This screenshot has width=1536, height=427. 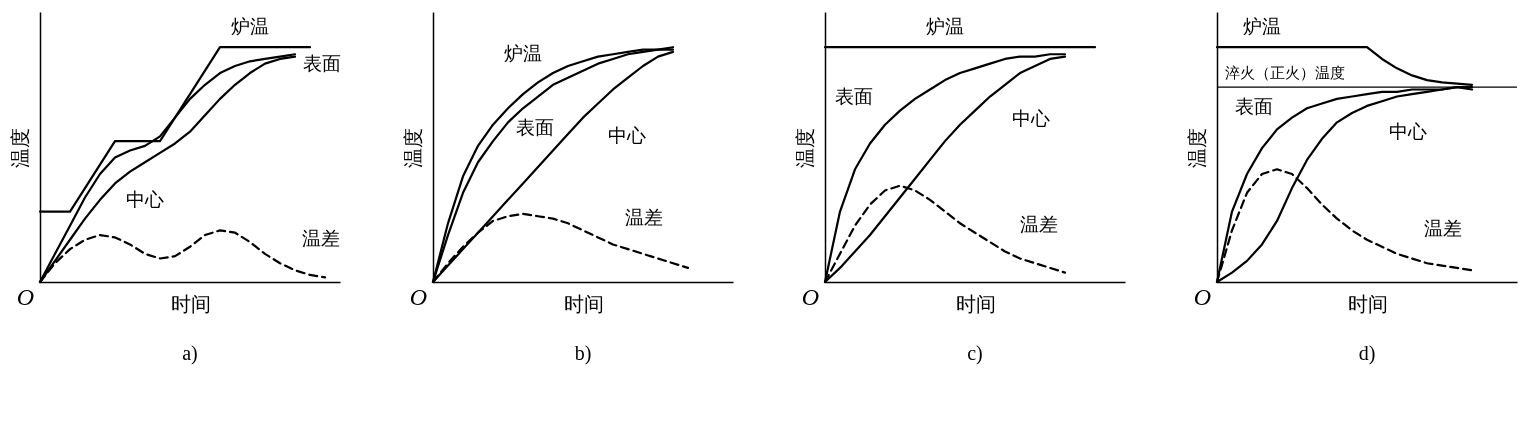 What do you see at coordinates (190, 353) in the screenshot?
I see `text: a)` at bounding box center [190, 353].